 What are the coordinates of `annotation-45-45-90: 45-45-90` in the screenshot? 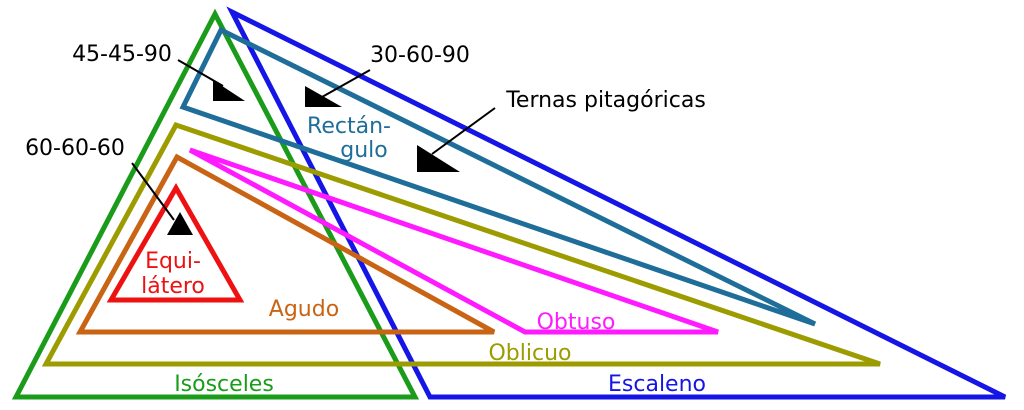 It's located at (122, 54).